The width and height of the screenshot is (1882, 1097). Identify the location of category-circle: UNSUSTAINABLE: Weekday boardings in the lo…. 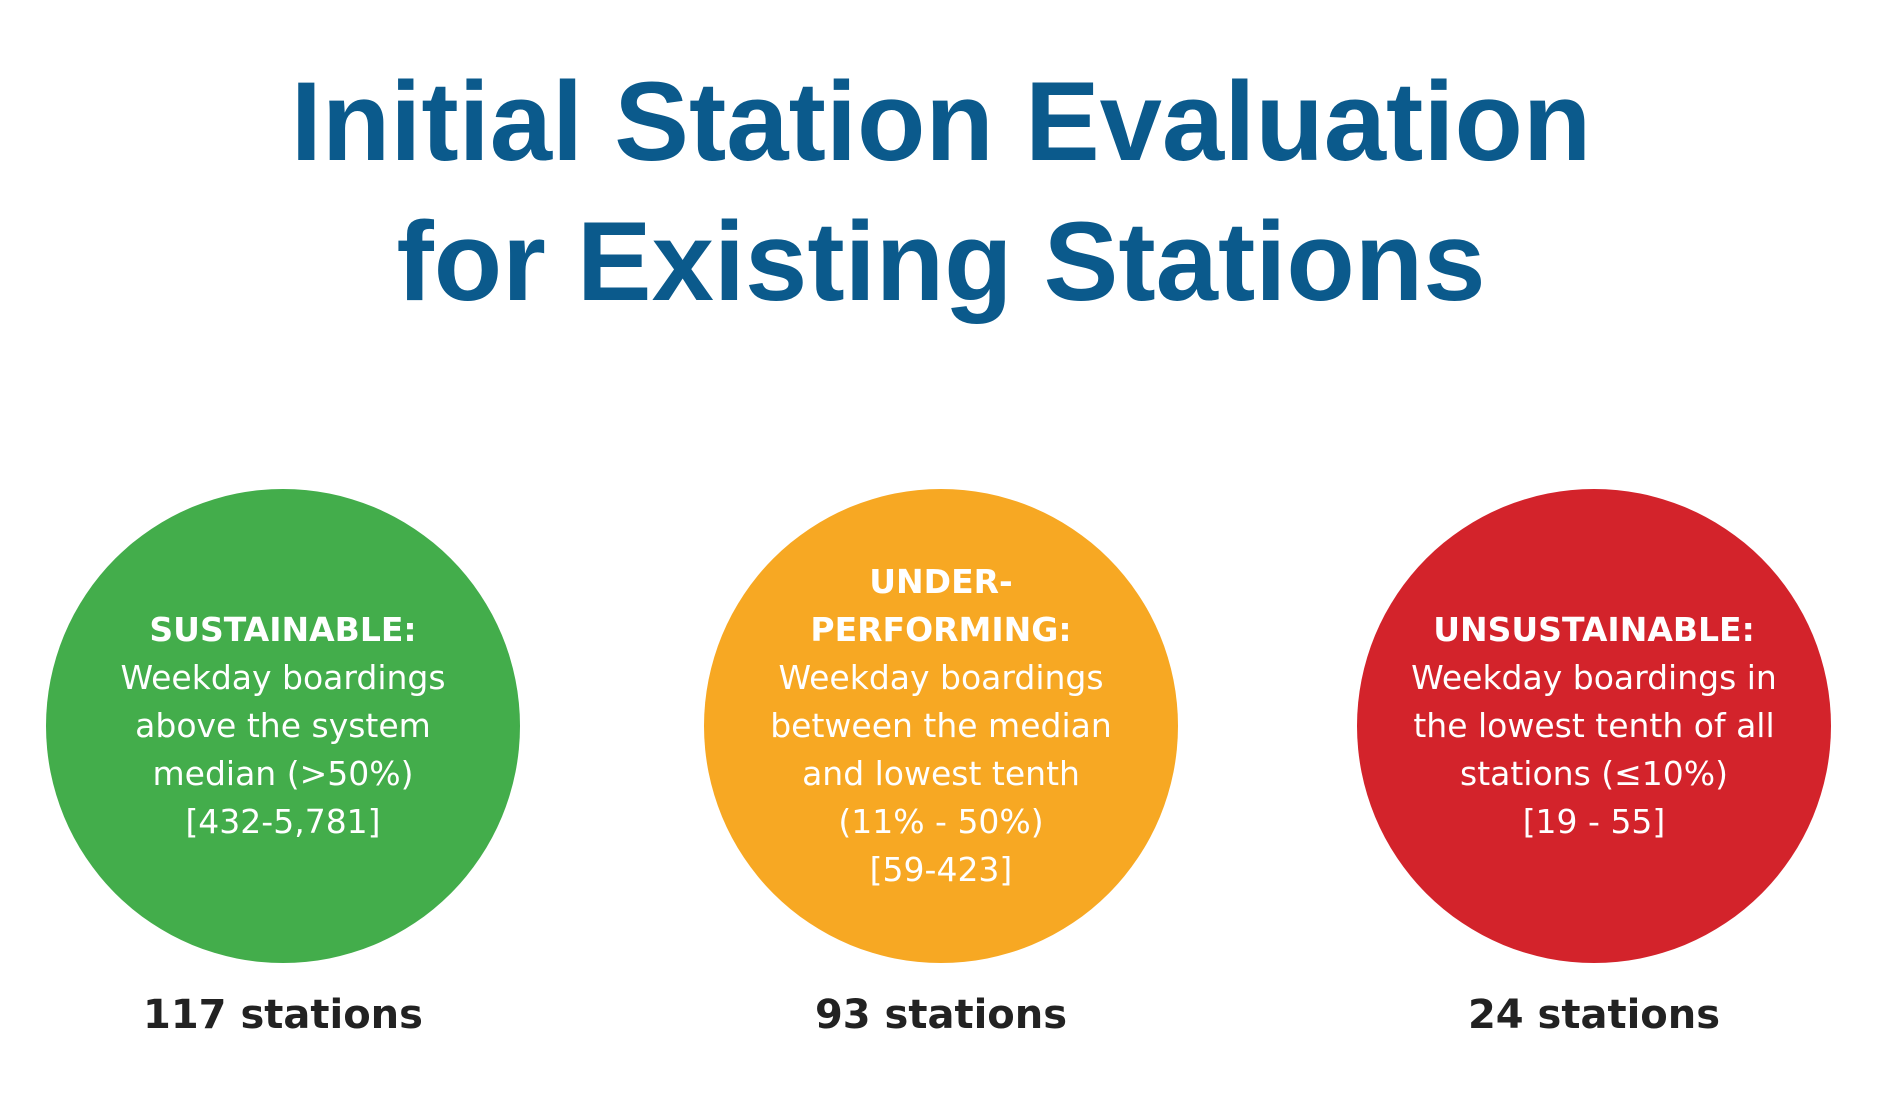
(1594, 726).